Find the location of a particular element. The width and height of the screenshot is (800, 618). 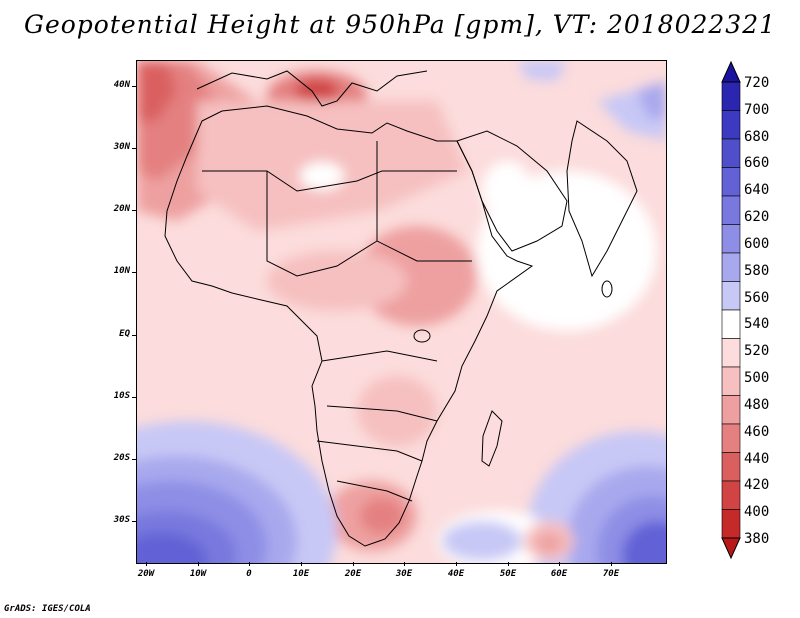

lon-label: 30E is located at coordinates (404, 574).